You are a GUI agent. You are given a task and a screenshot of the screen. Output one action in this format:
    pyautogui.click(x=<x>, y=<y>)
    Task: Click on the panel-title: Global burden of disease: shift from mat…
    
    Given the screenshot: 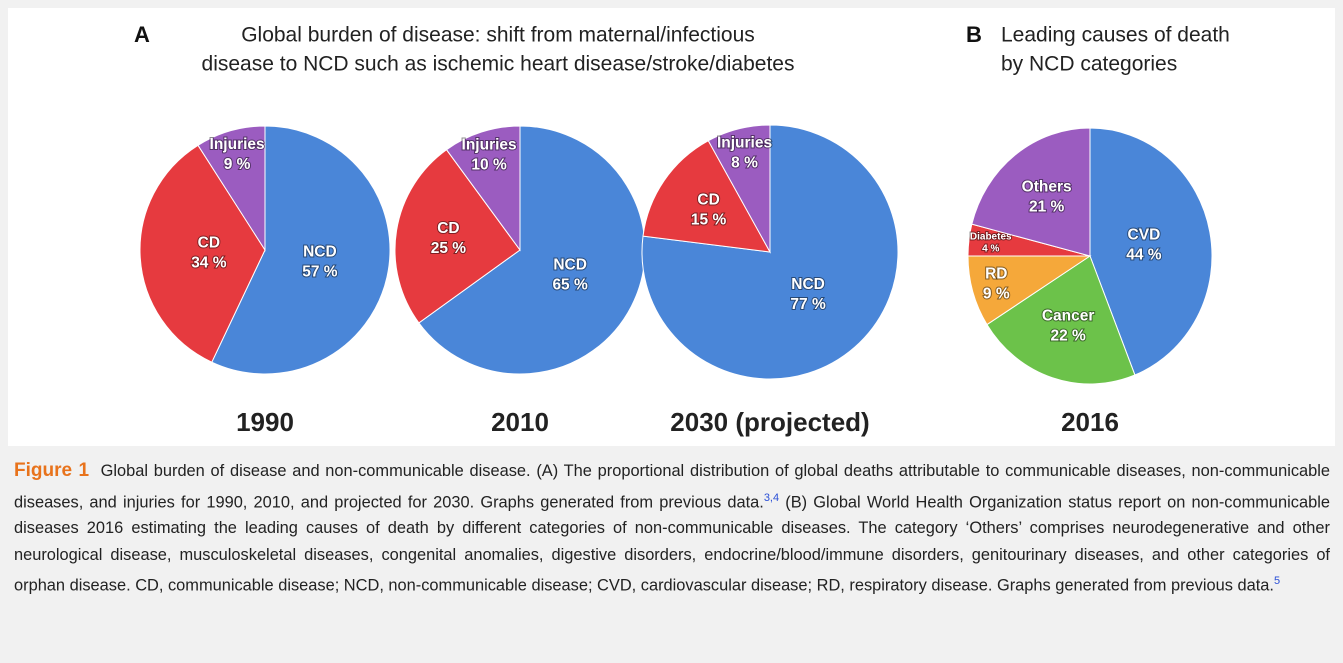 What is the action you would take?
    pyautogui.click(x=498, y=35)
    